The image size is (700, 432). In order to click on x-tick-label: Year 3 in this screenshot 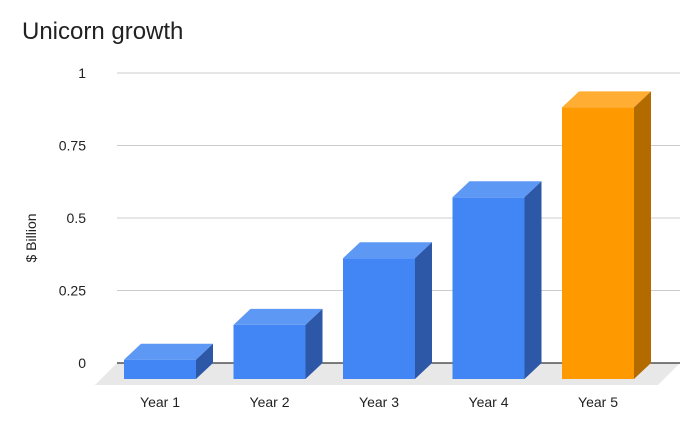, I will do `click(379, 402)`.